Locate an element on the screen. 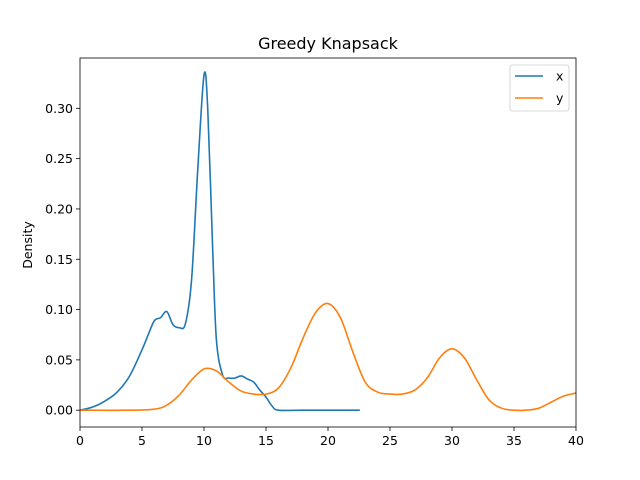 This screenshot has width=640, height=480. y-axis-label: Density is located at coordinates (27, 245).